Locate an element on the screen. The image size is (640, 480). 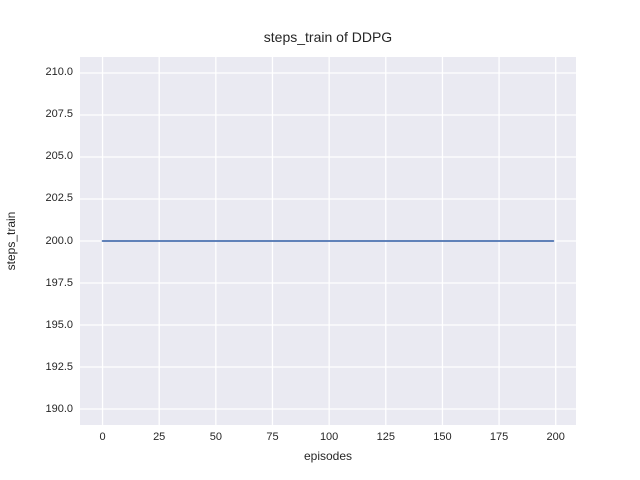
y-tick-label: 195.0 is located at coordinates (59, 324).